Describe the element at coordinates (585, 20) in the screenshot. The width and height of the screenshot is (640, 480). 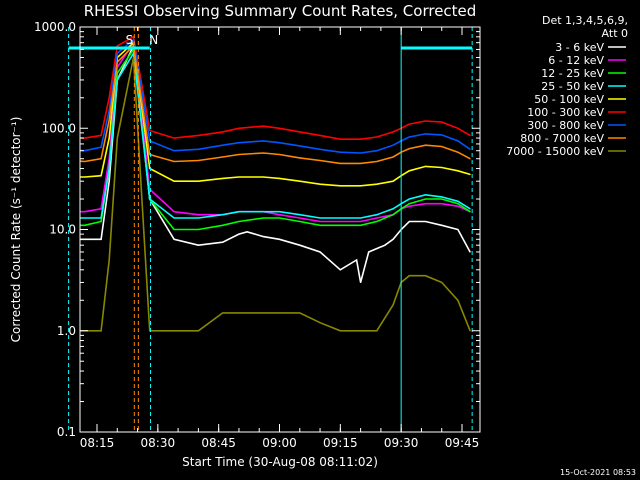
I see `legend-header-0: Det 1,3,4,5,6,9,` at that location.